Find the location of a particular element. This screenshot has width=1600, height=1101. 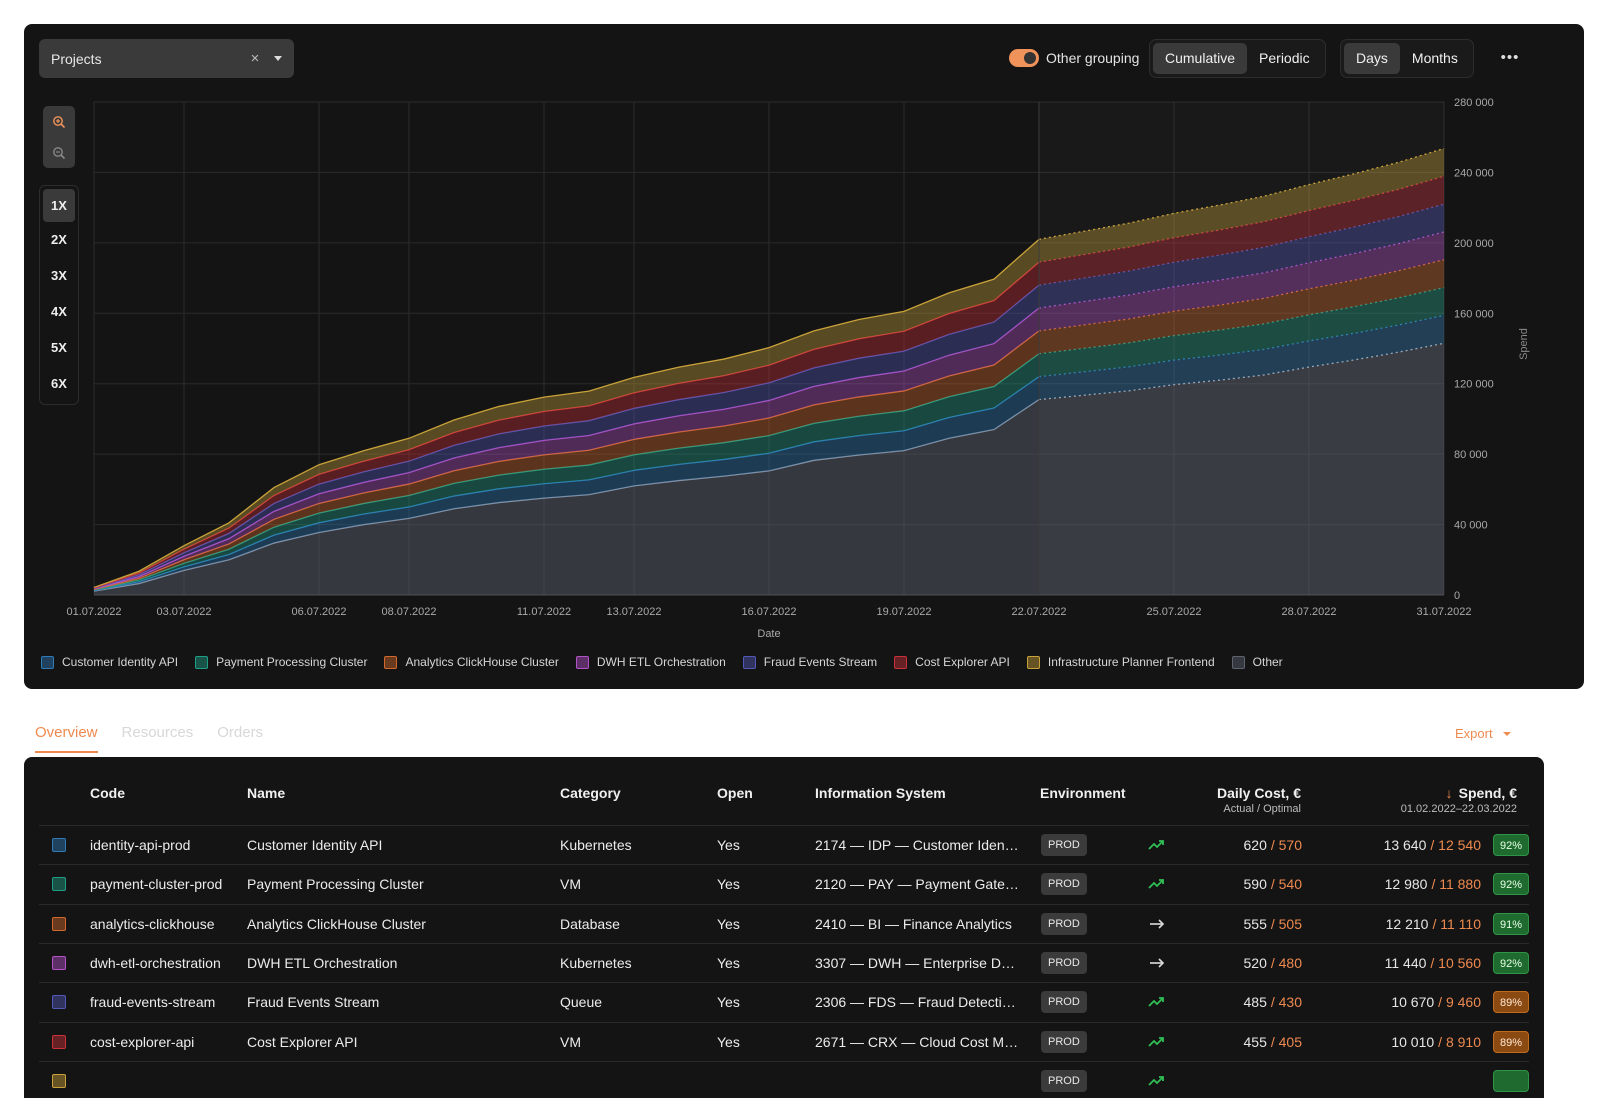

scale-6x-button: 6X is located at coordinates (59, 383).